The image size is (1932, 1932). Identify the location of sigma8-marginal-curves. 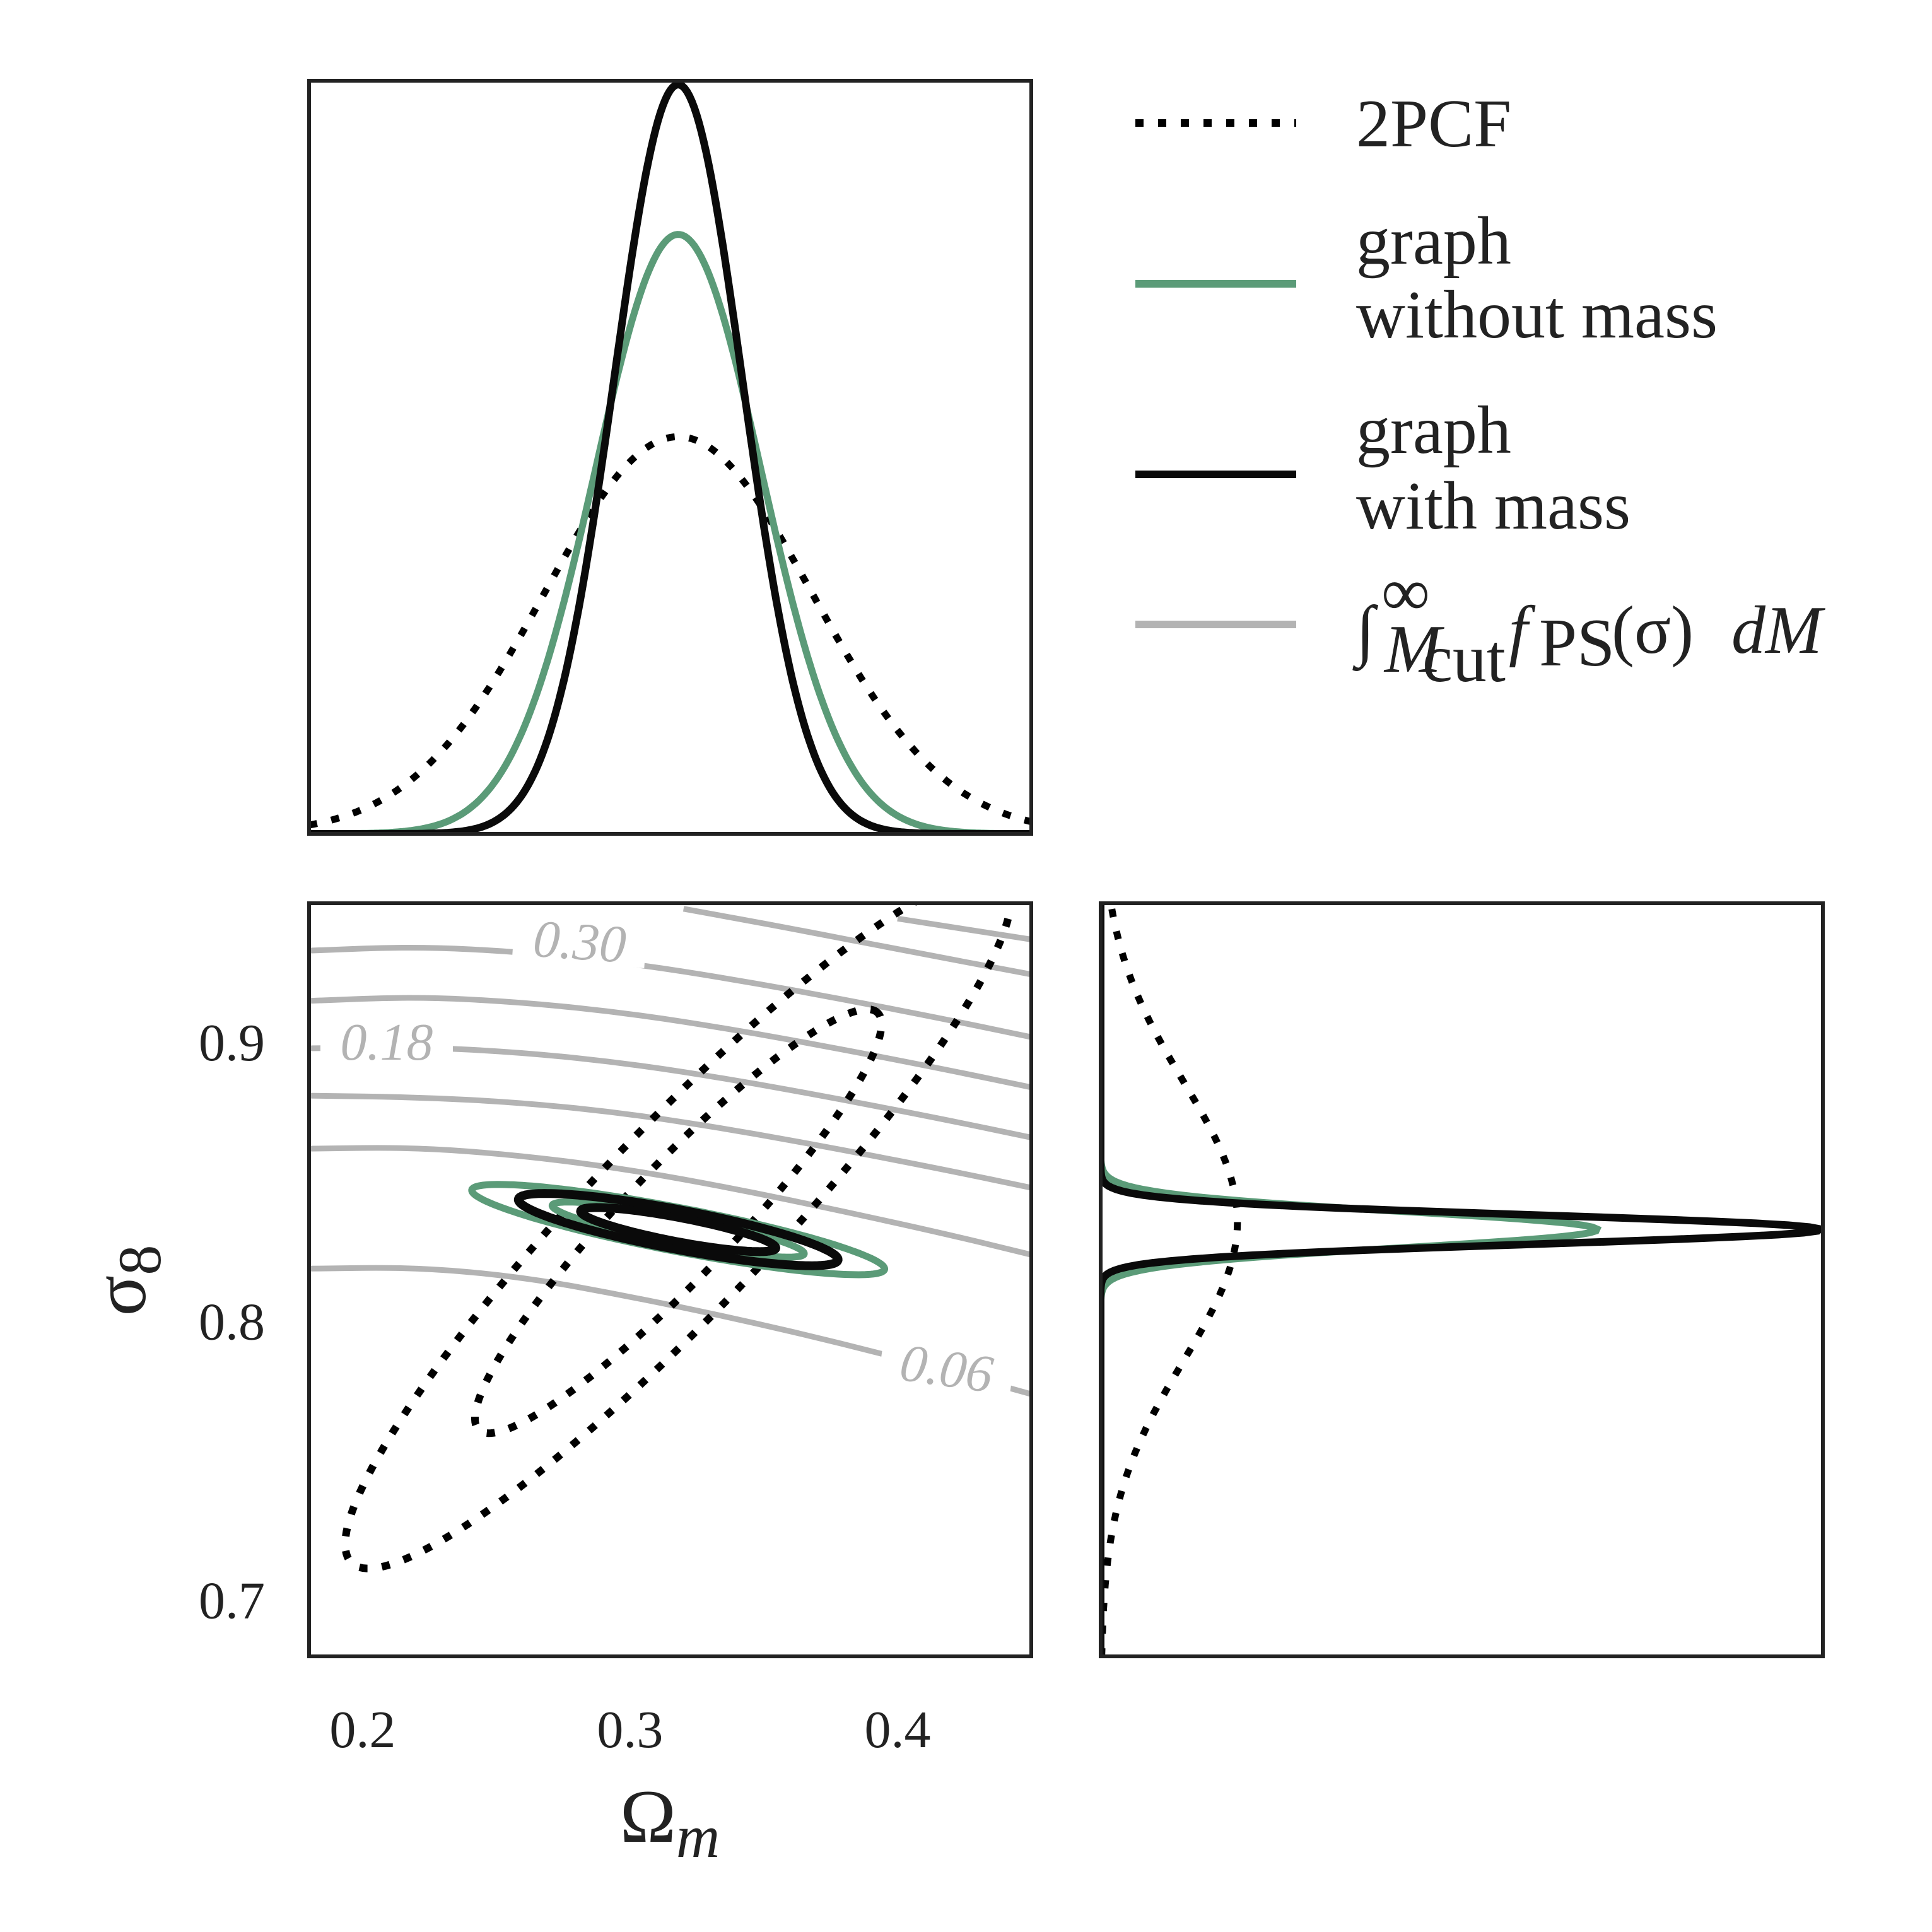
(1462, 1279).